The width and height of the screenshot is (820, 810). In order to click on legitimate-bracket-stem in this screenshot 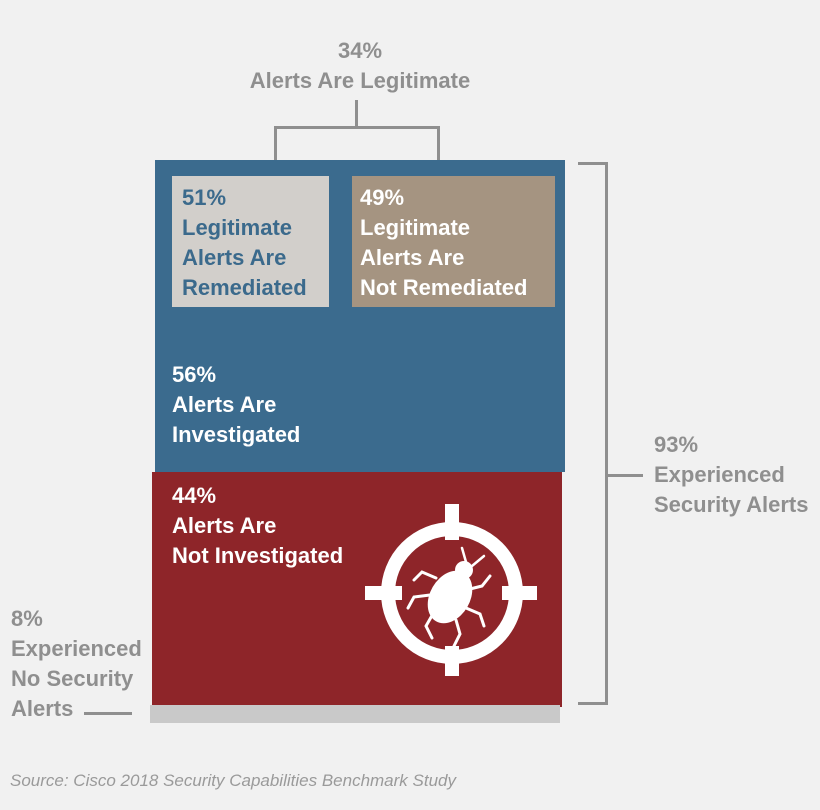, I will do `click(356, 114)`.